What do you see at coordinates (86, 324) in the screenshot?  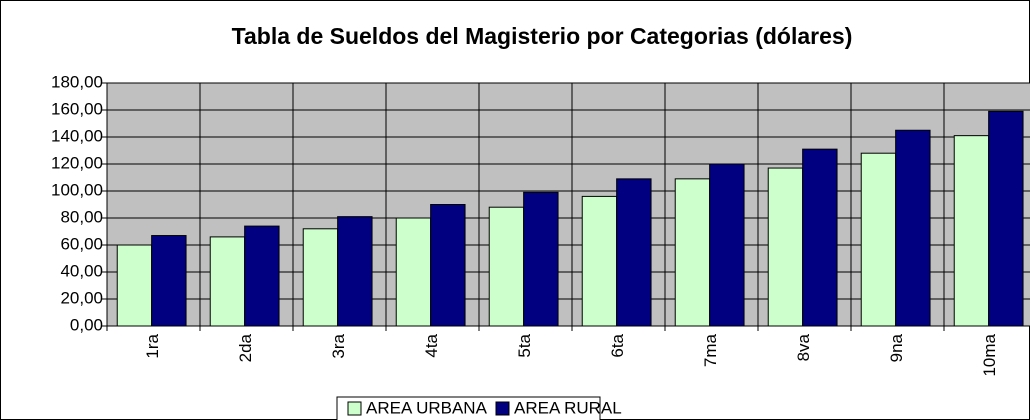 I see `y-tick-label: 0,00` at bounding box center [86, 324].